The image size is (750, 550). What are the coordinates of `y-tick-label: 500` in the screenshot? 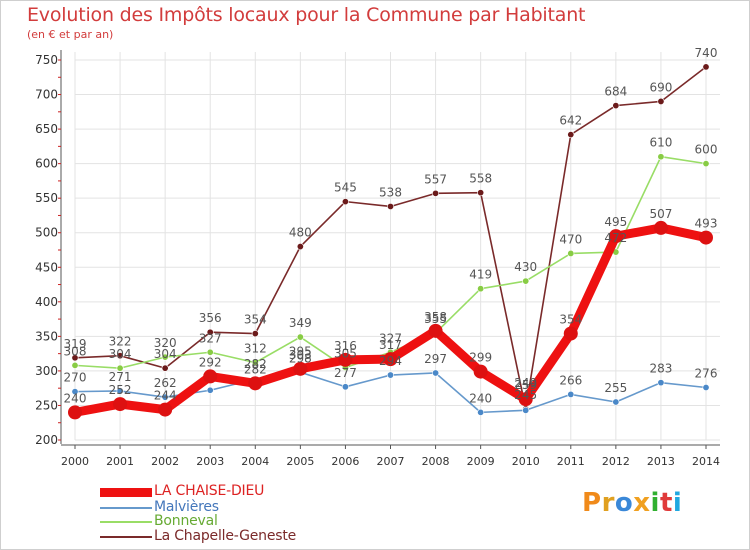 It's located at (46, 233).